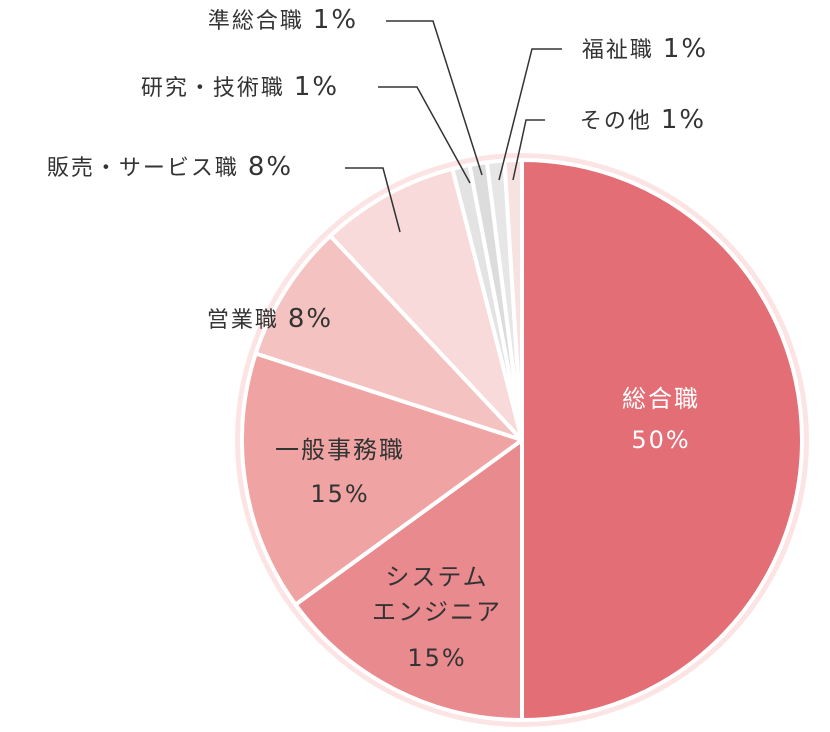 The image size is (830, 732). I want to click on slice-value-8: 1%, so click(685, 49).